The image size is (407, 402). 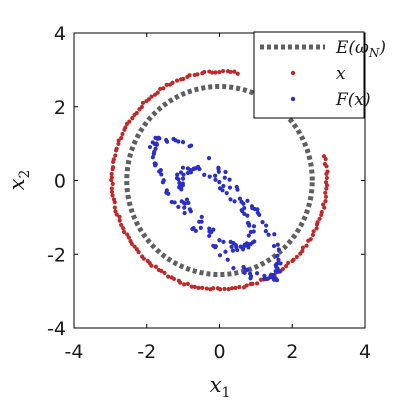 I want to click on y-tick-label: 4, so click(x=60, y=34).